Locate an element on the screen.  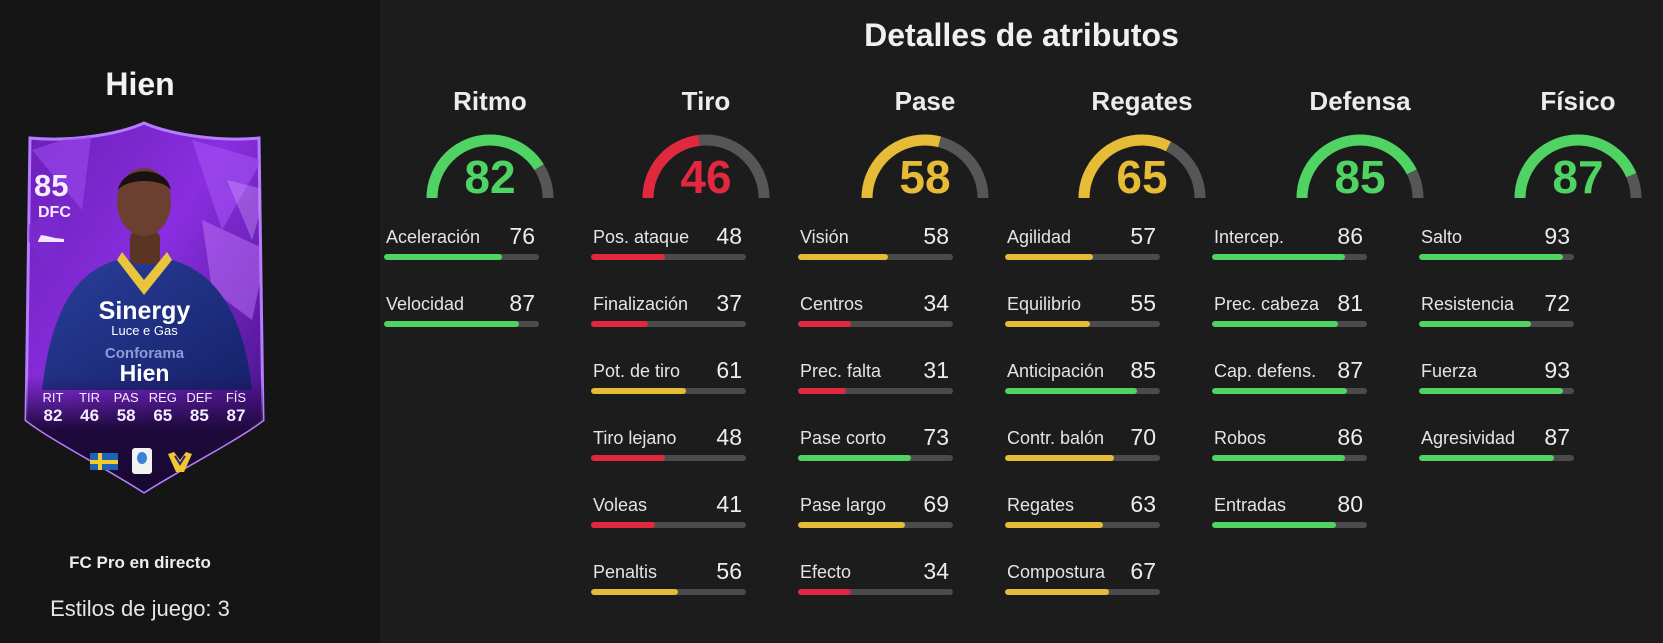
stat-value: 67 is located at coordinates (1143, 571).